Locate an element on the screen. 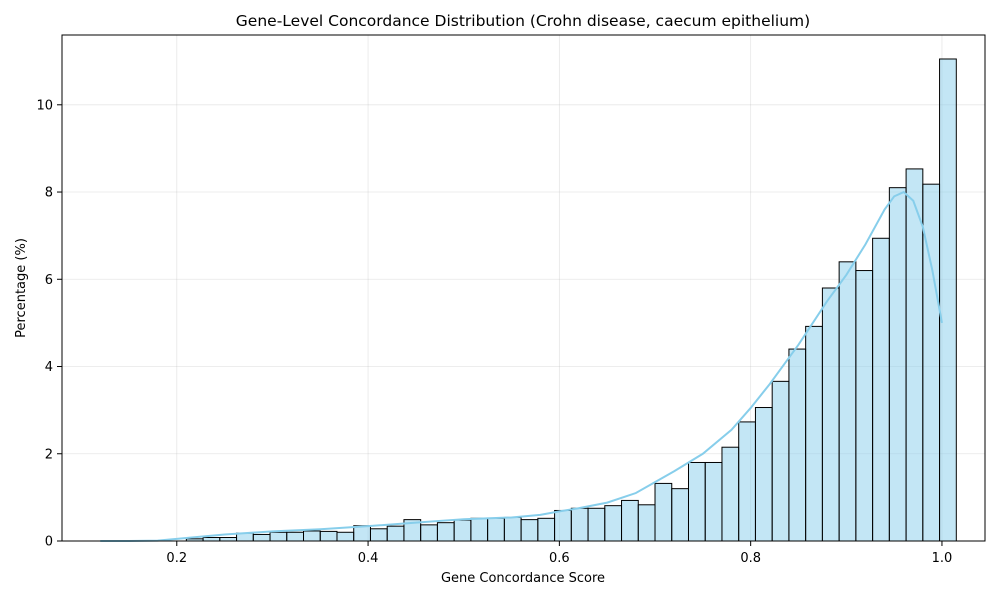 This screenshot has width=1000, height=600. x-tick-label: 1.0 is located at coordinates (942, 558).